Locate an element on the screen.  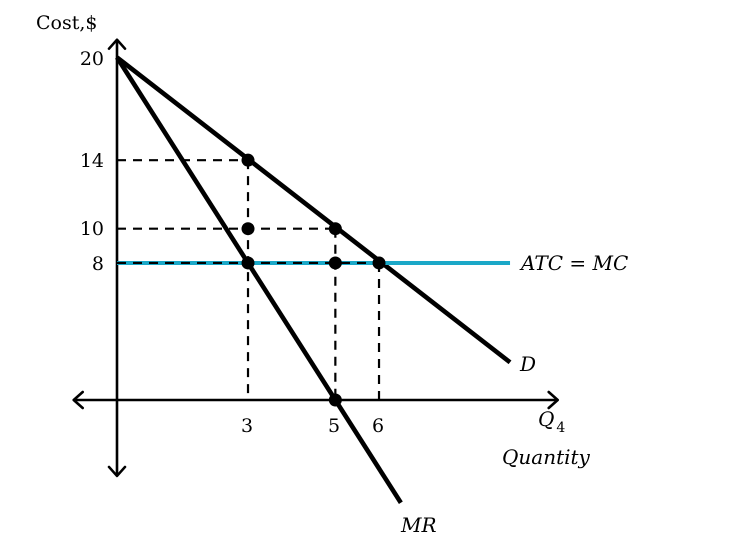
y-tick-8: 8 is located at coordinates (98, 264).